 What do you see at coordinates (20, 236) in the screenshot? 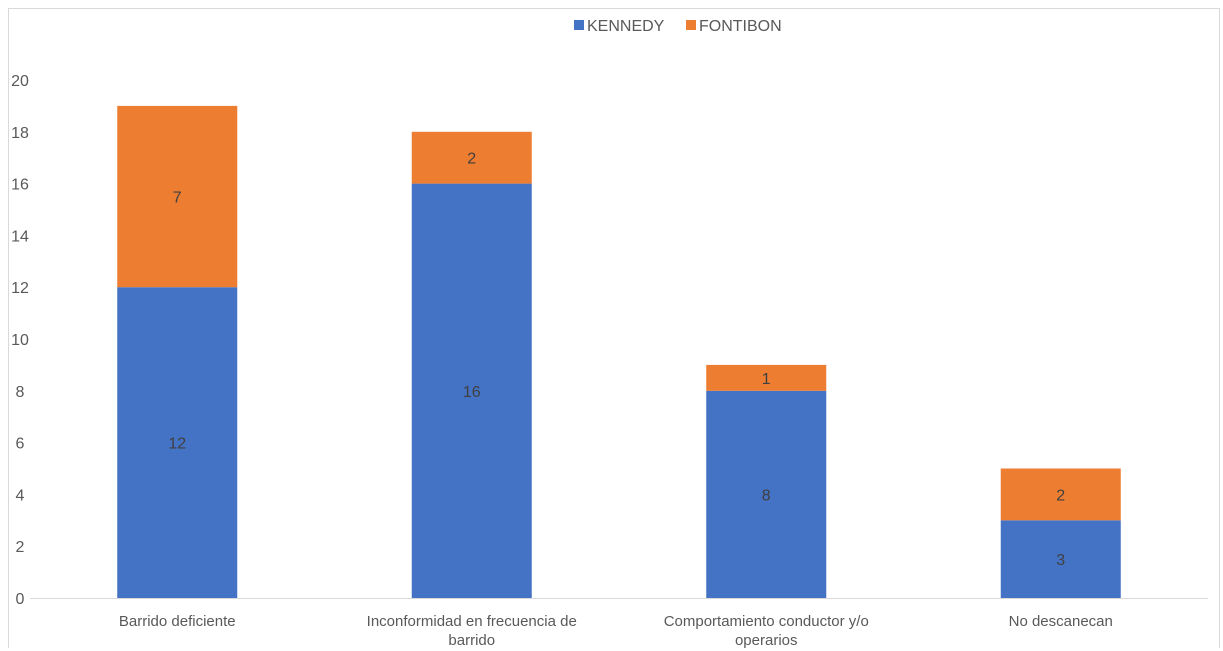
I see `y-tick-label: 14` at bounding box center [20, 236].